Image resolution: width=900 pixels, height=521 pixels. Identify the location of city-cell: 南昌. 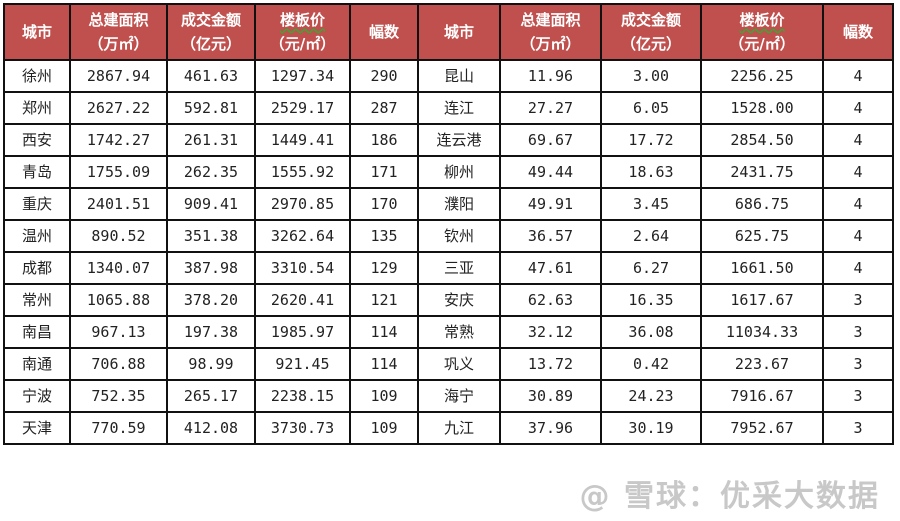
(37, 332).